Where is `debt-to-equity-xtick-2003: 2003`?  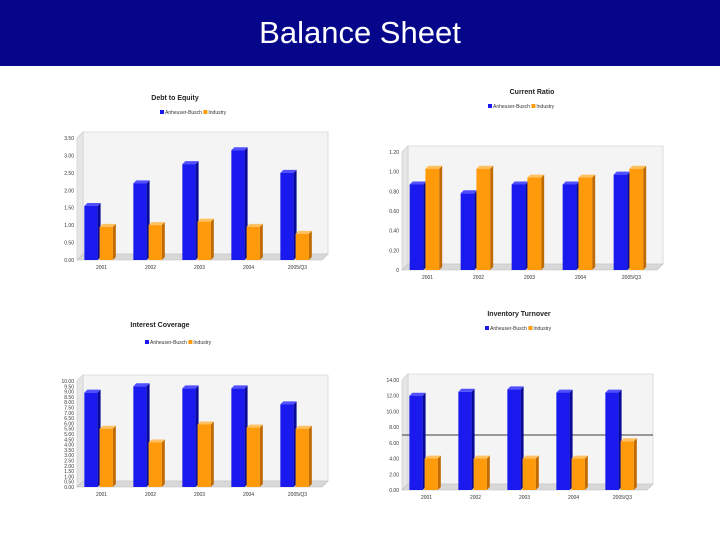
debt-to-equity-xtick-2003: 2003 is located at coordinates (199, 268).